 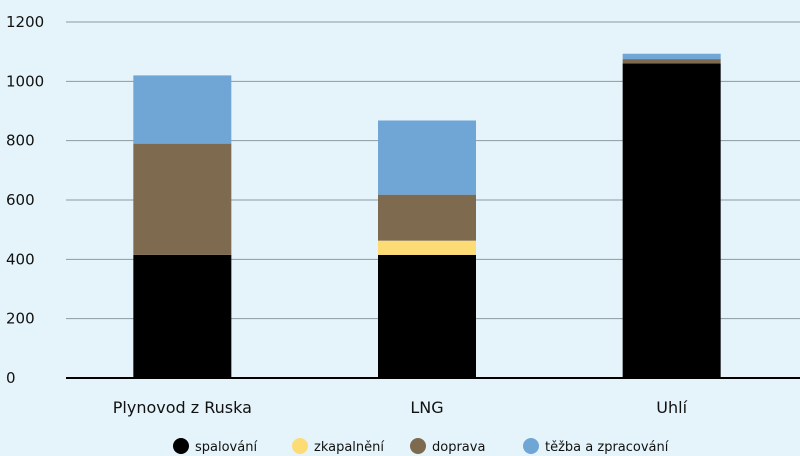 What do you see at coordinates (20, 319) in the screenshot?
I see `y-tick-label: 200` at bounding box center [20, 319].